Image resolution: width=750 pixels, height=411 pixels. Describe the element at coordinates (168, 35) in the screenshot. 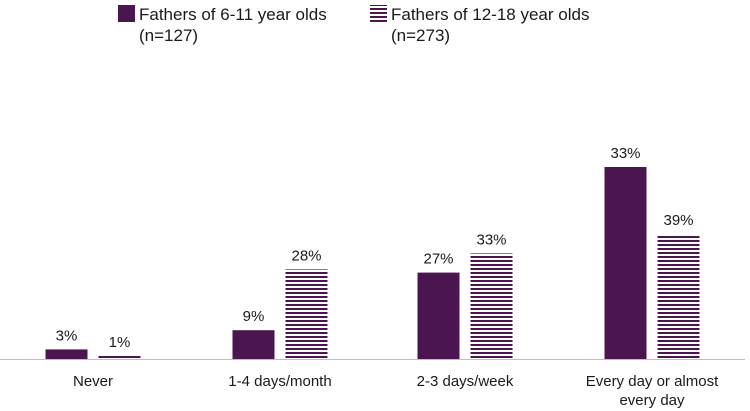

I see `legend-label-1-line-2: (n=127)` at that location.